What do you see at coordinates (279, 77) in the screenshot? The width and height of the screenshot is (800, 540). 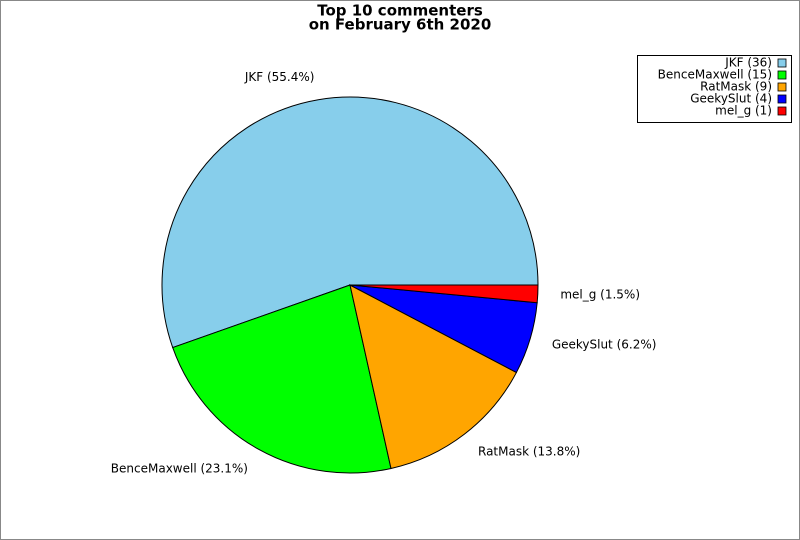 I see `slice-label: JKF (55.4%)` at bounding box center [279, 77].